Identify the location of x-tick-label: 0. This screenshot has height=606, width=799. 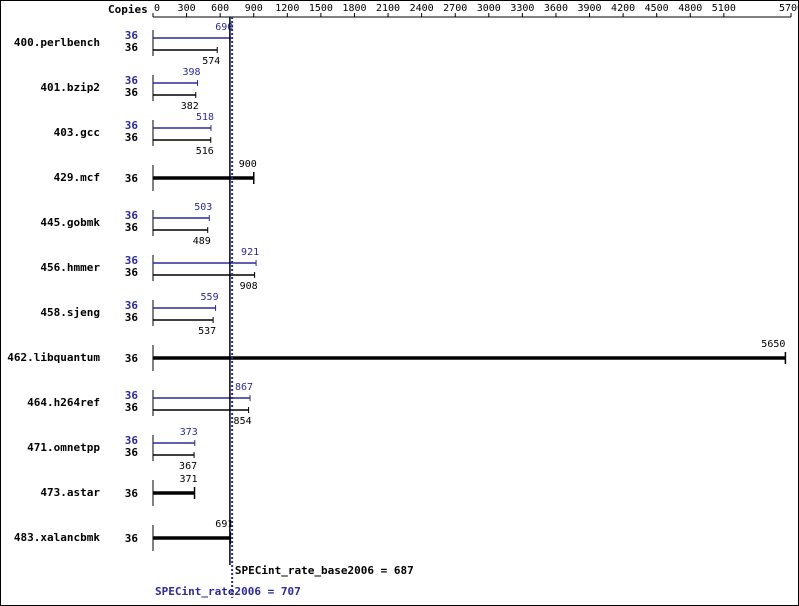
(157, 8).